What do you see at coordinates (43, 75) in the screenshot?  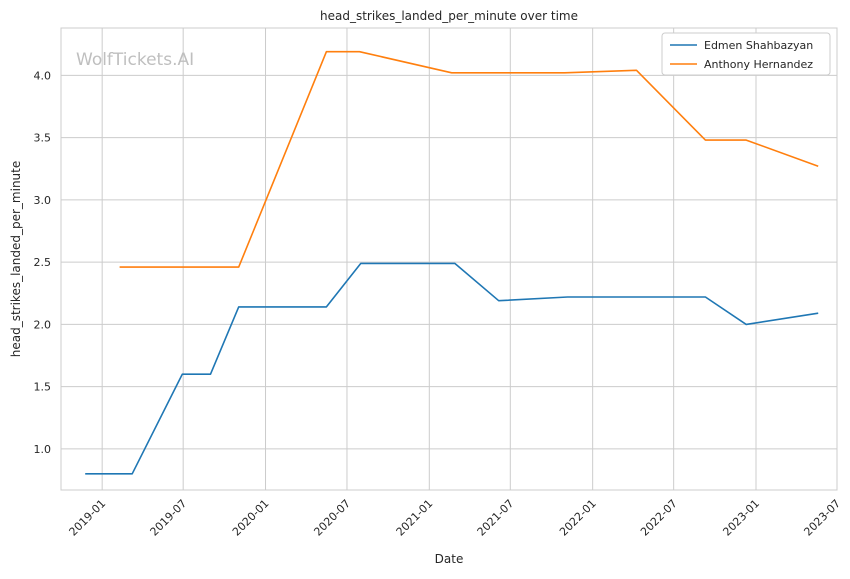 I see `y-tick-label: 4.0` at bounding box center [43, 75].